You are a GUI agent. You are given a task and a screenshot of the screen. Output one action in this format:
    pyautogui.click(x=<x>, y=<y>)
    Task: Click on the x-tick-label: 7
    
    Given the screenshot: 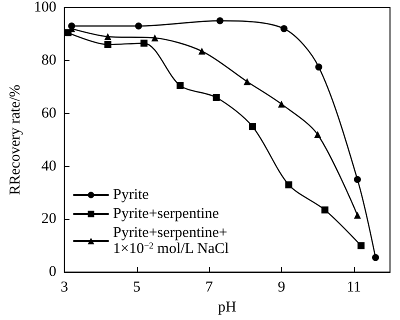 What is the action you would take?
    pyautogui.click(x=209, y=288)
    